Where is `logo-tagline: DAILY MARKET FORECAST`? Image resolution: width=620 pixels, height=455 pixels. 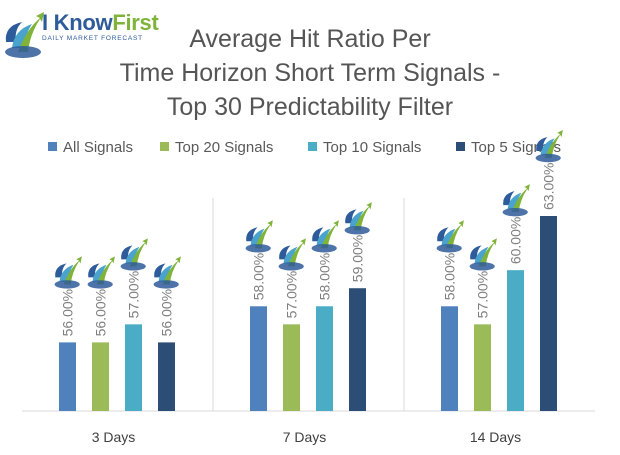 logo-tagline: DAILY MARKET FORECAST is located at coordinates (92, 38).